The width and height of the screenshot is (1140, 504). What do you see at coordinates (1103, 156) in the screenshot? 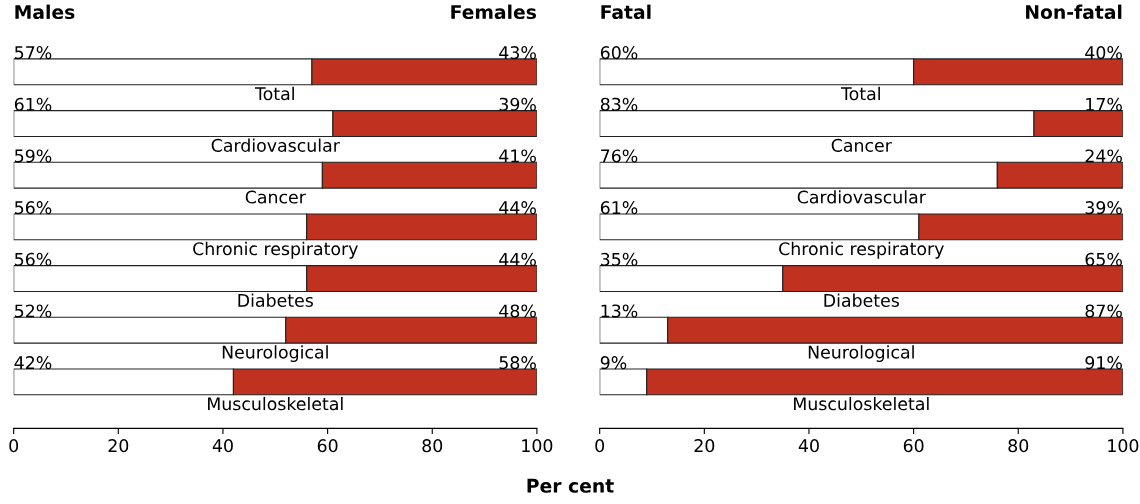
I see `data-label: 24%` at bounding box center [1103, 156].